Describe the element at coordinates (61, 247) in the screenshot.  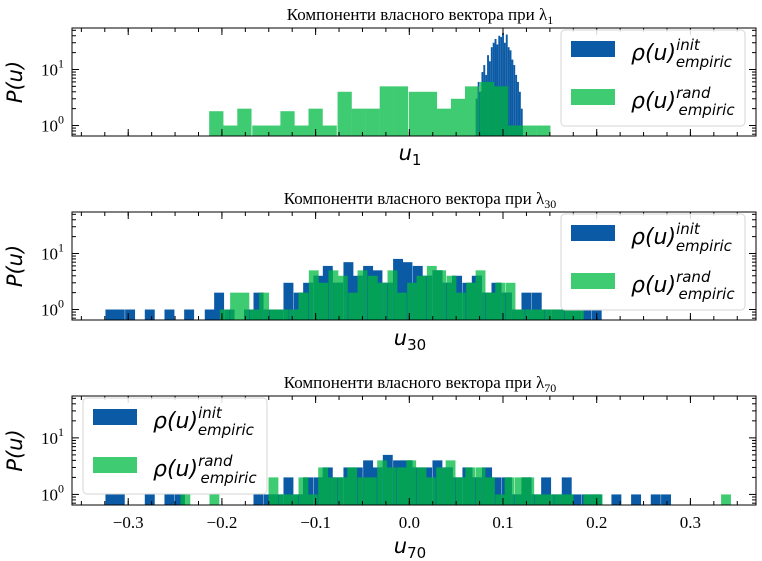
I see `y-tick-exponent: 1` at that location.